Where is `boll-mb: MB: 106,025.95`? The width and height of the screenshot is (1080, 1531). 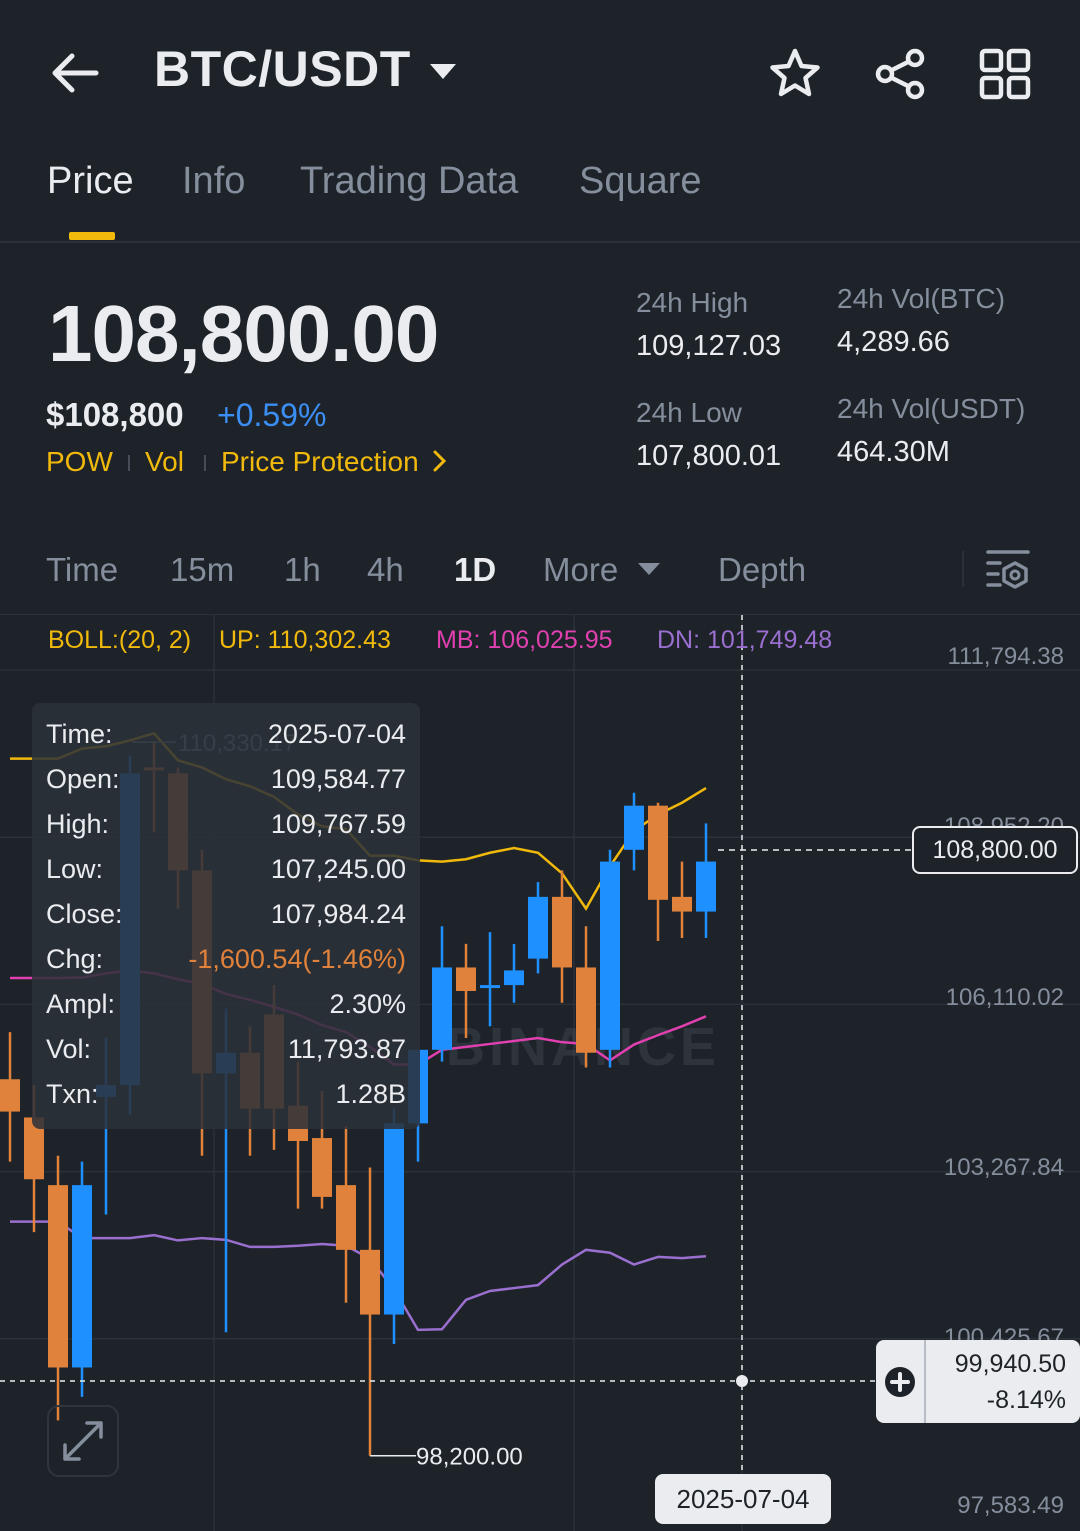 boll-mb: MB: 106,025.95 is located at coordinates (524, 640).